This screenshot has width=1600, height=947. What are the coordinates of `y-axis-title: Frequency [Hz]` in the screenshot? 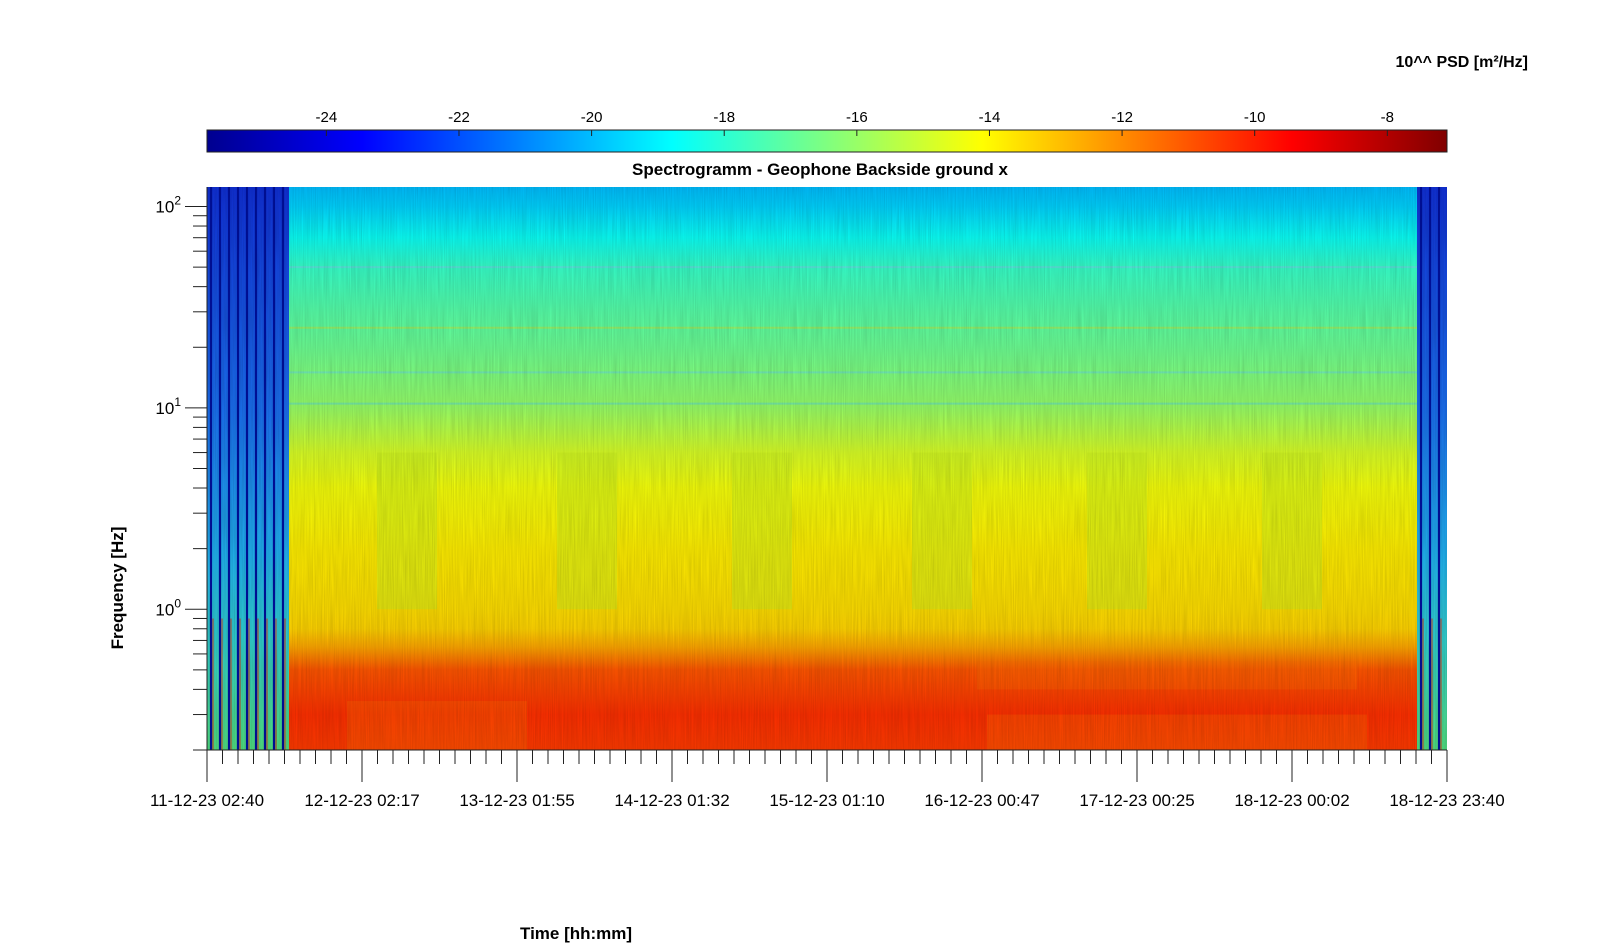 It's located at (117, 588).